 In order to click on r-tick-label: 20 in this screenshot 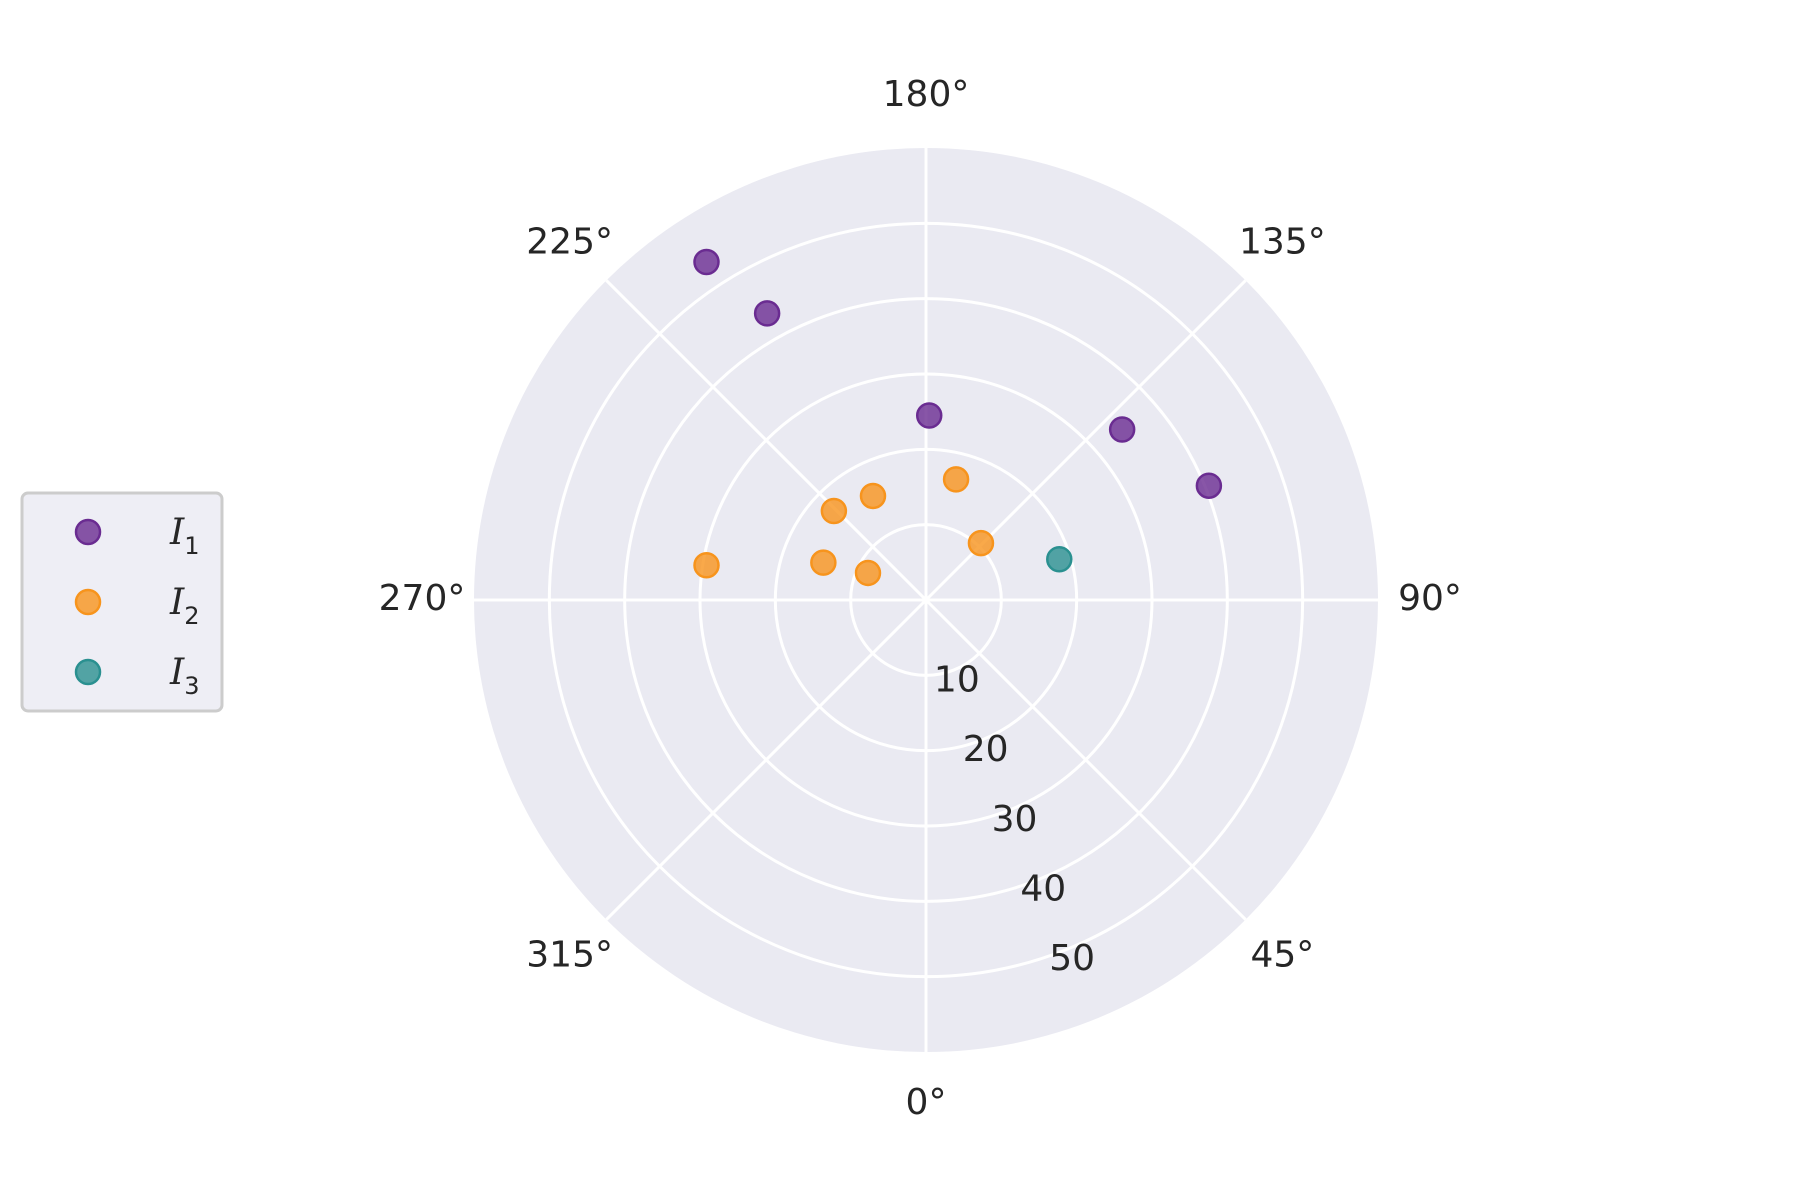, I will do `click(986, 749)`.